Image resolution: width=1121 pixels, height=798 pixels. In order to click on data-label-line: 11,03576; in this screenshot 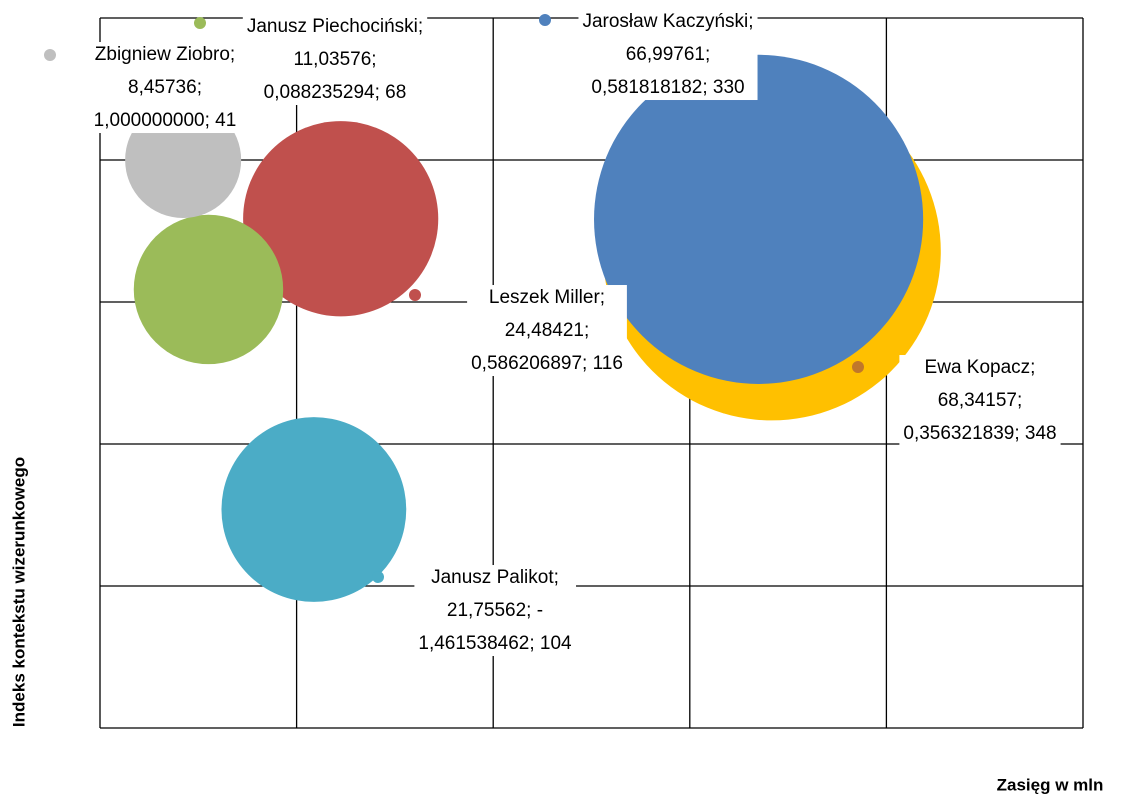, I will do `click(334, 59)`.